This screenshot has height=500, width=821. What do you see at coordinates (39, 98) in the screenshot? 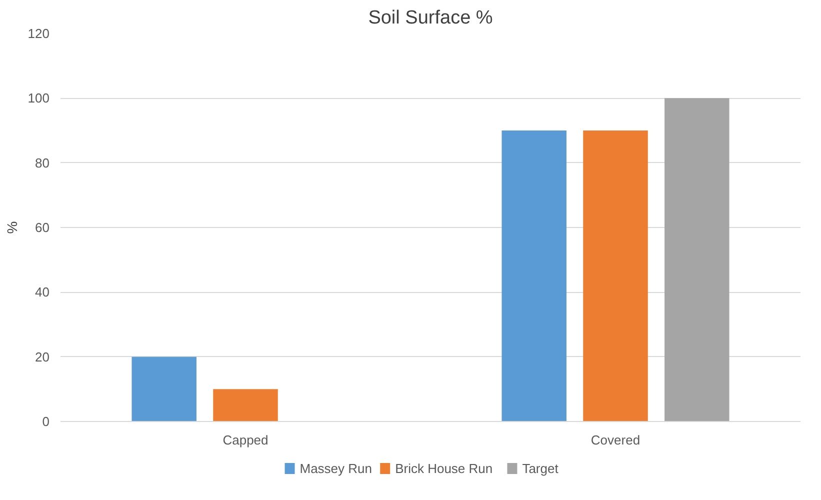
I see `y-tick-label: 100` at bounding box center [39, 98].